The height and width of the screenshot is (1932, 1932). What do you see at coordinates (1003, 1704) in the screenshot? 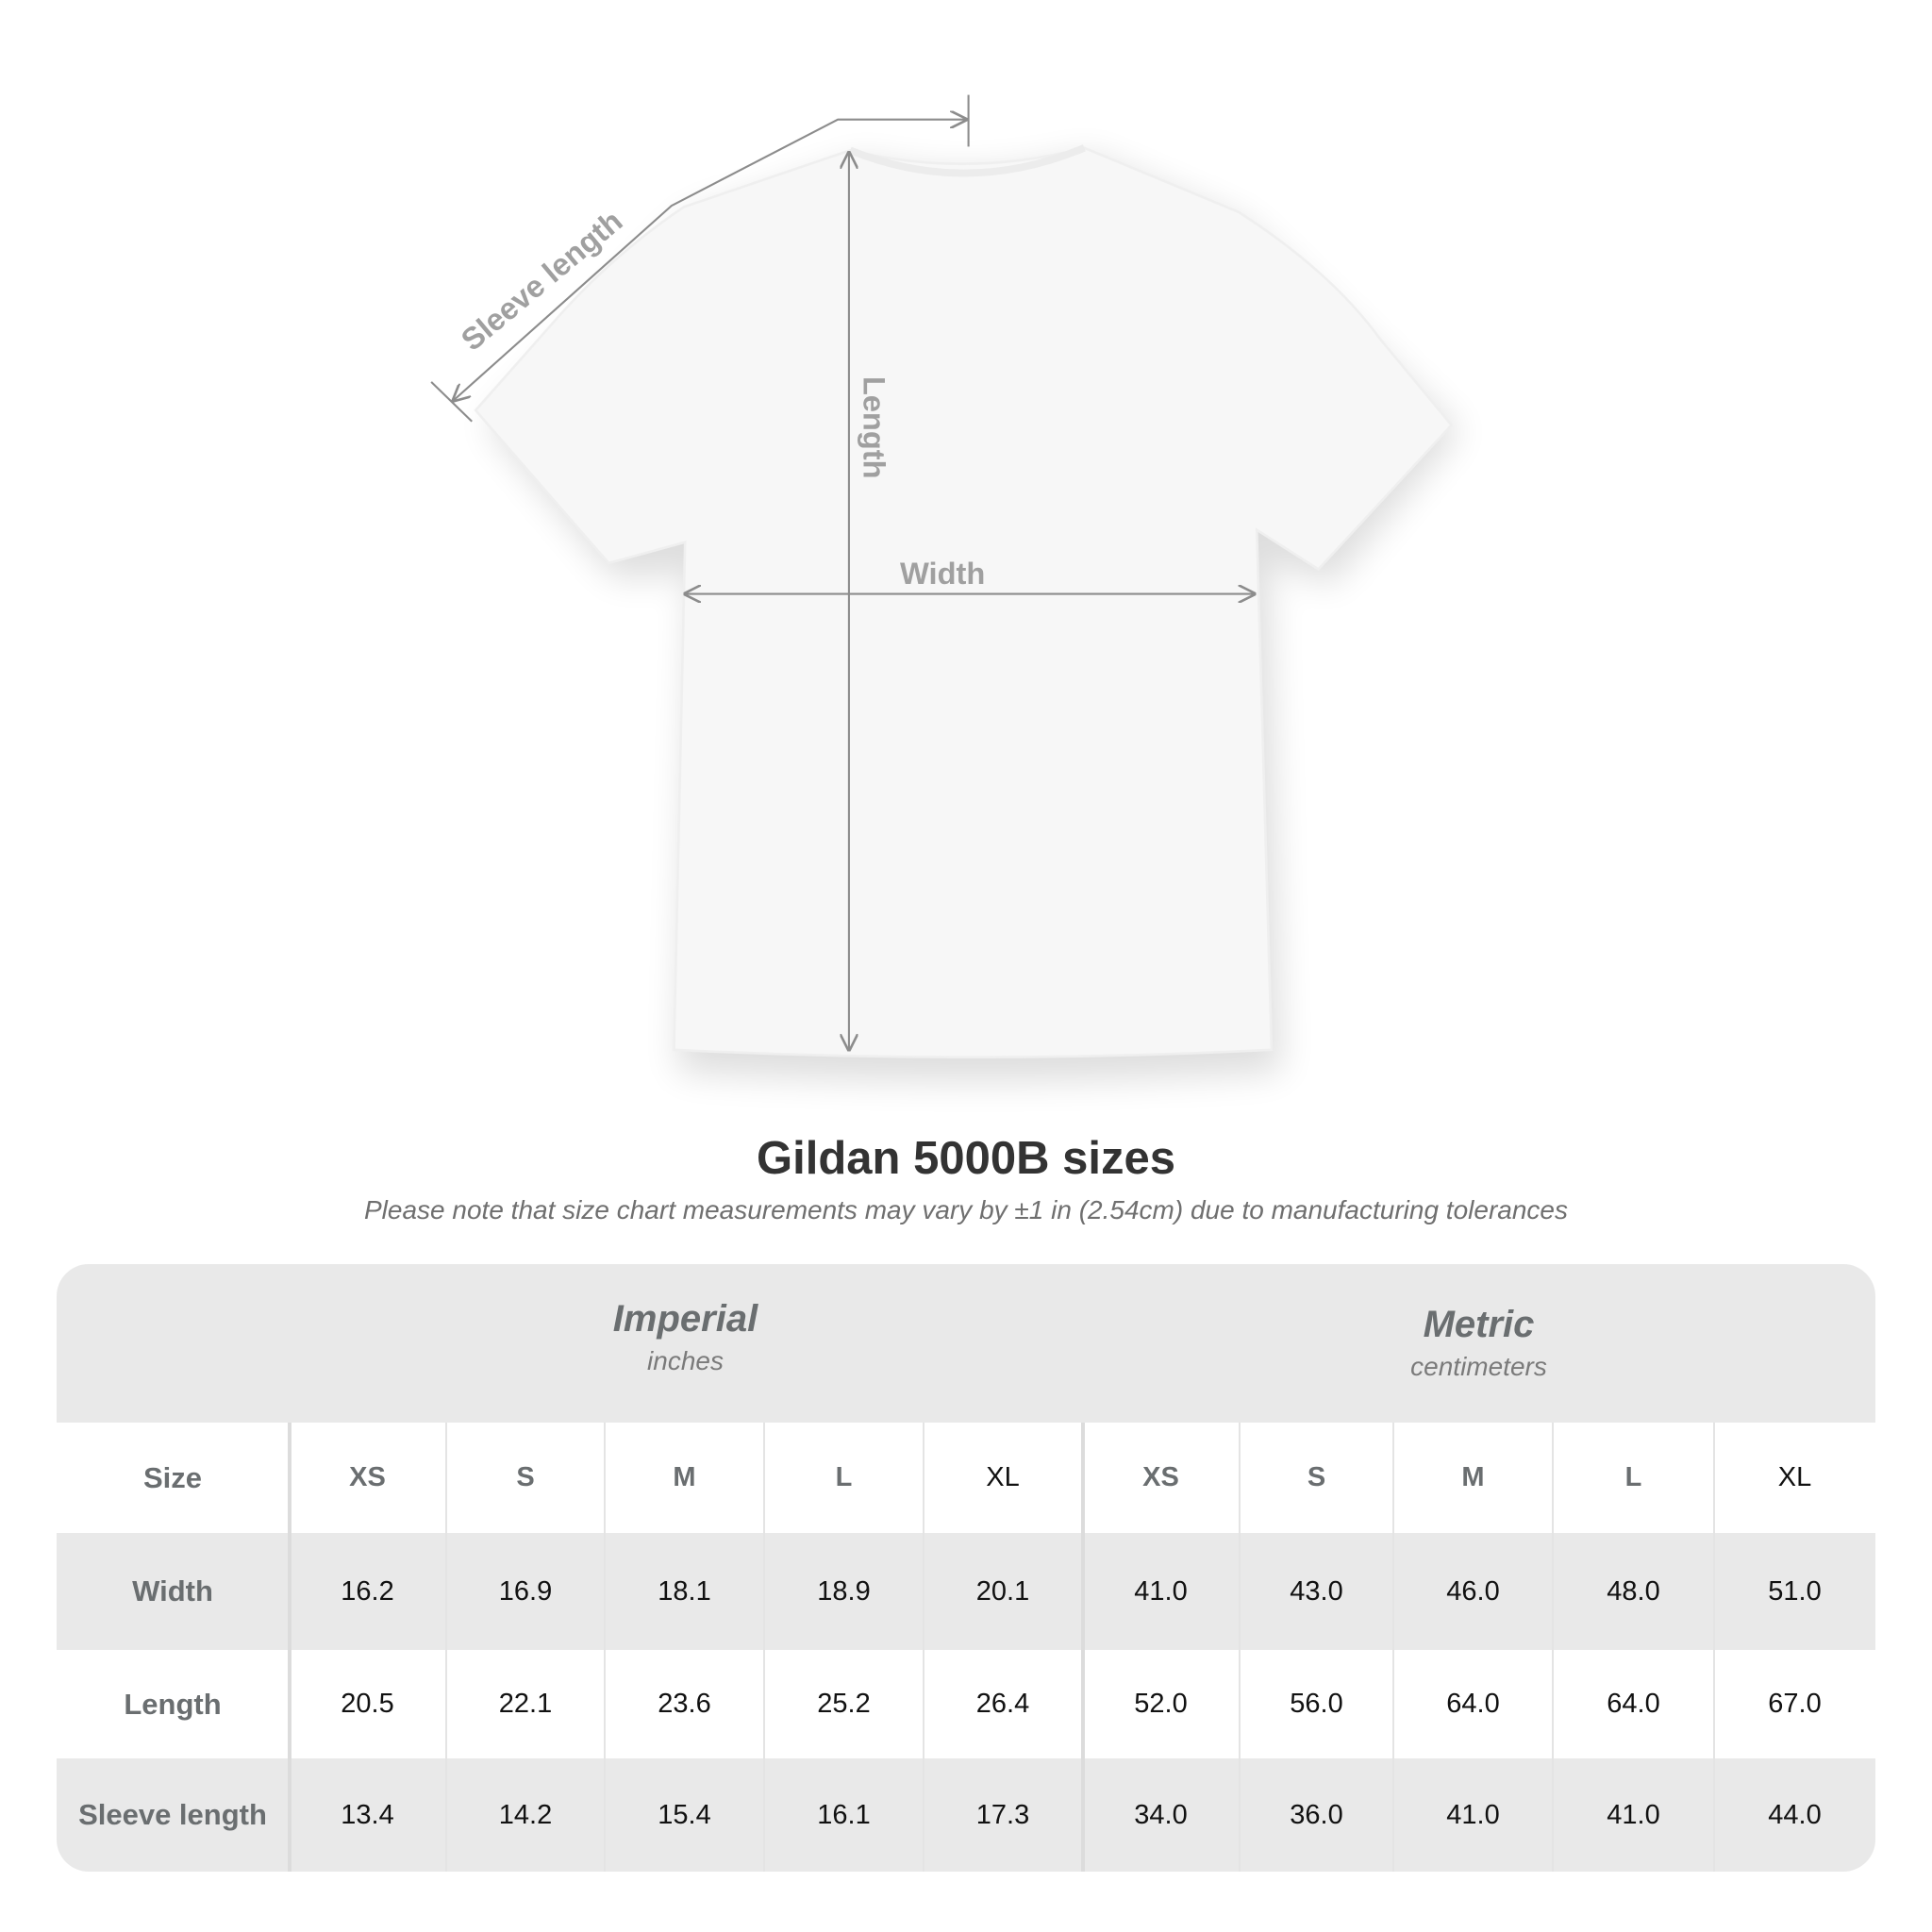
I see `table-cell: 26.4` at bounding box center [1003, 1704].